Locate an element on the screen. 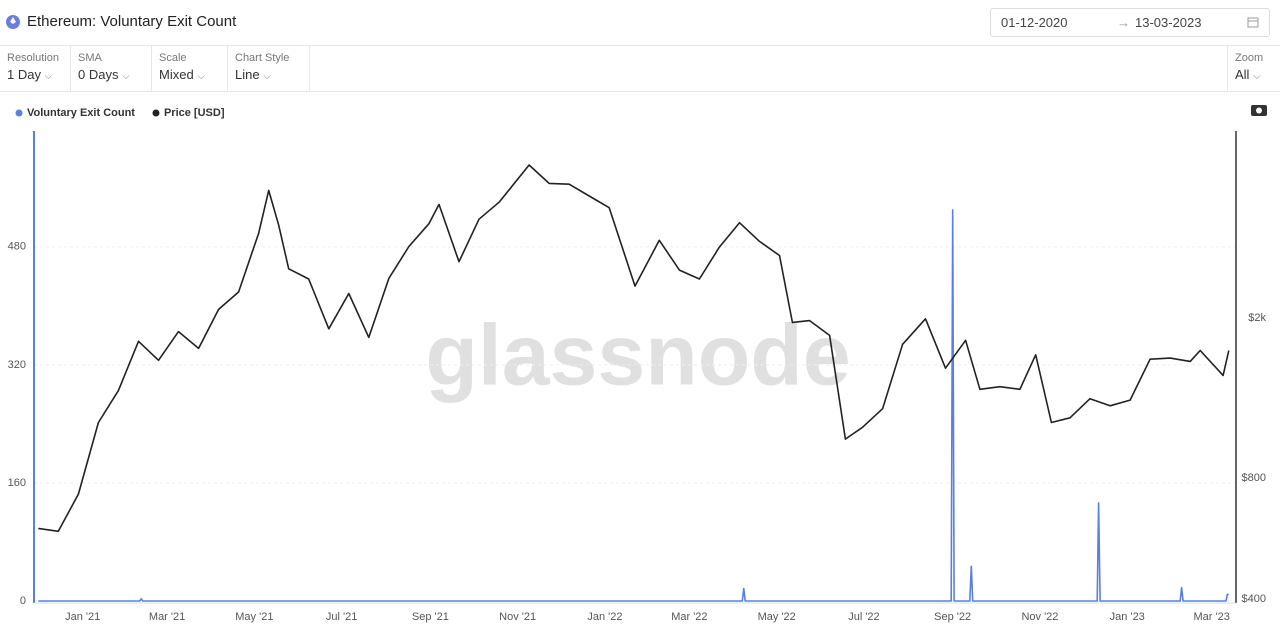 This screenshot has height=635, width=1280. control: Resolution 1 Day ⌵ is located at coordinates (35, 68).